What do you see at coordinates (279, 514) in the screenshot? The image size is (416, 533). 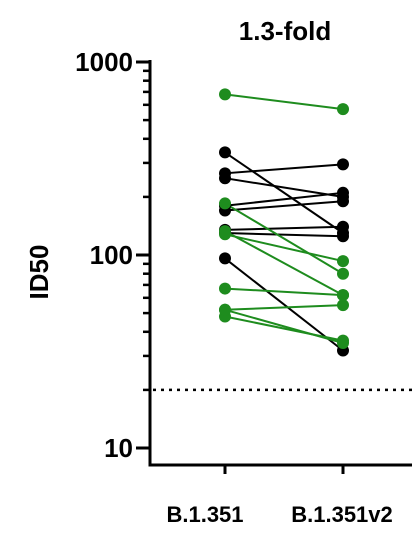 I see `x-tick-labels: B.1.351 B.1.351v2` at bounding box center [279, 514].